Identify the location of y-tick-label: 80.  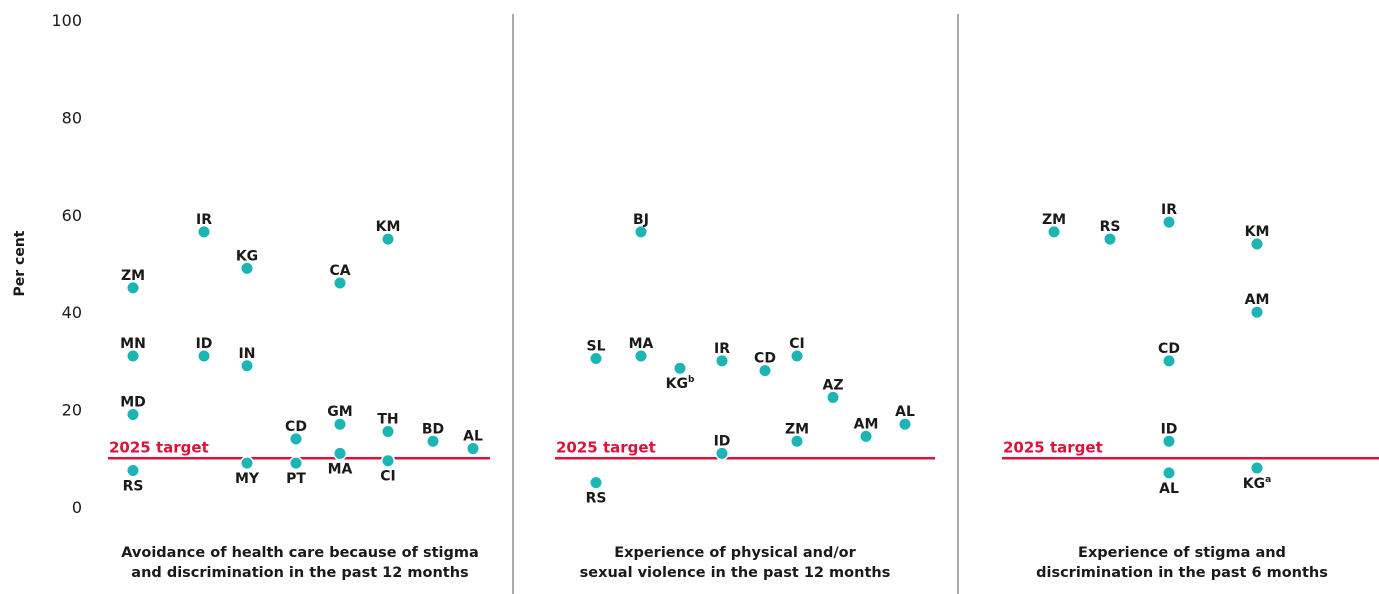
(72, 117).